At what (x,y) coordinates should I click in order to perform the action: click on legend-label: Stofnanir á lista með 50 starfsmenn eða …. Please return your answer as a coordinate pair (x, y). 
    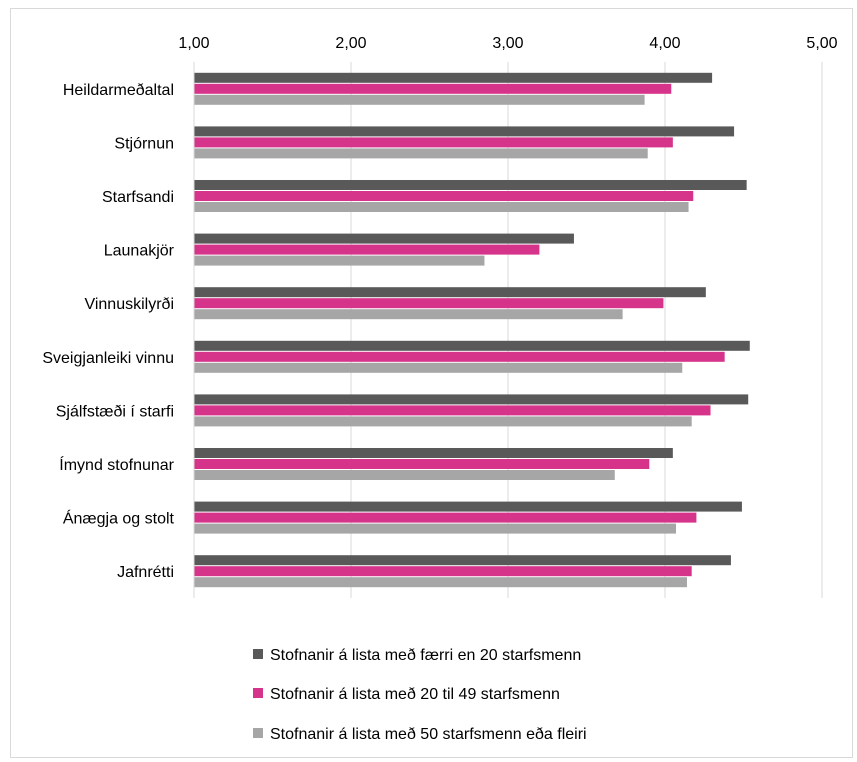
    Looking at the image, I should click on (428, 734).